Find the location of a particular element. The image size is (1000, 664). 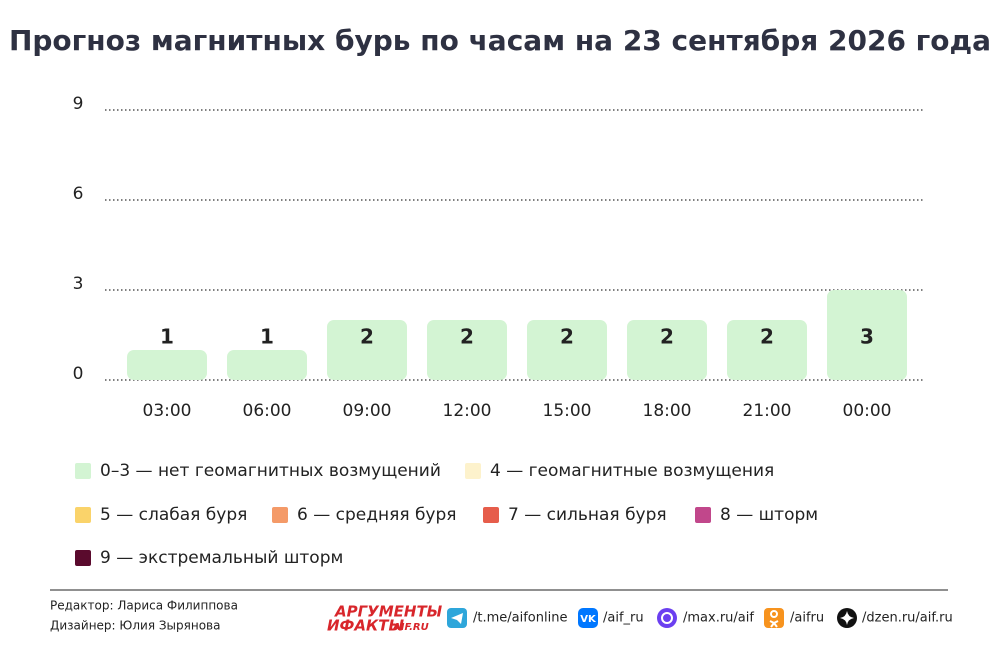

designer: Дизайнер: Юлия Зырянова is located at coordinates (135, 626).